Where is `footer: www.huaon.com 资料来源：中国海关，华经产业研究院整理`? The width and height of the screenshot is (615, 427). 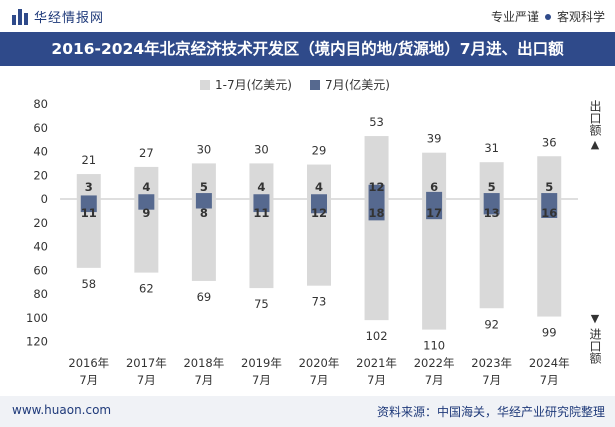 footer: www.huaon.com 资料来源：中国海关，华经产业研究院整理 is located at coordinates (307, 411).